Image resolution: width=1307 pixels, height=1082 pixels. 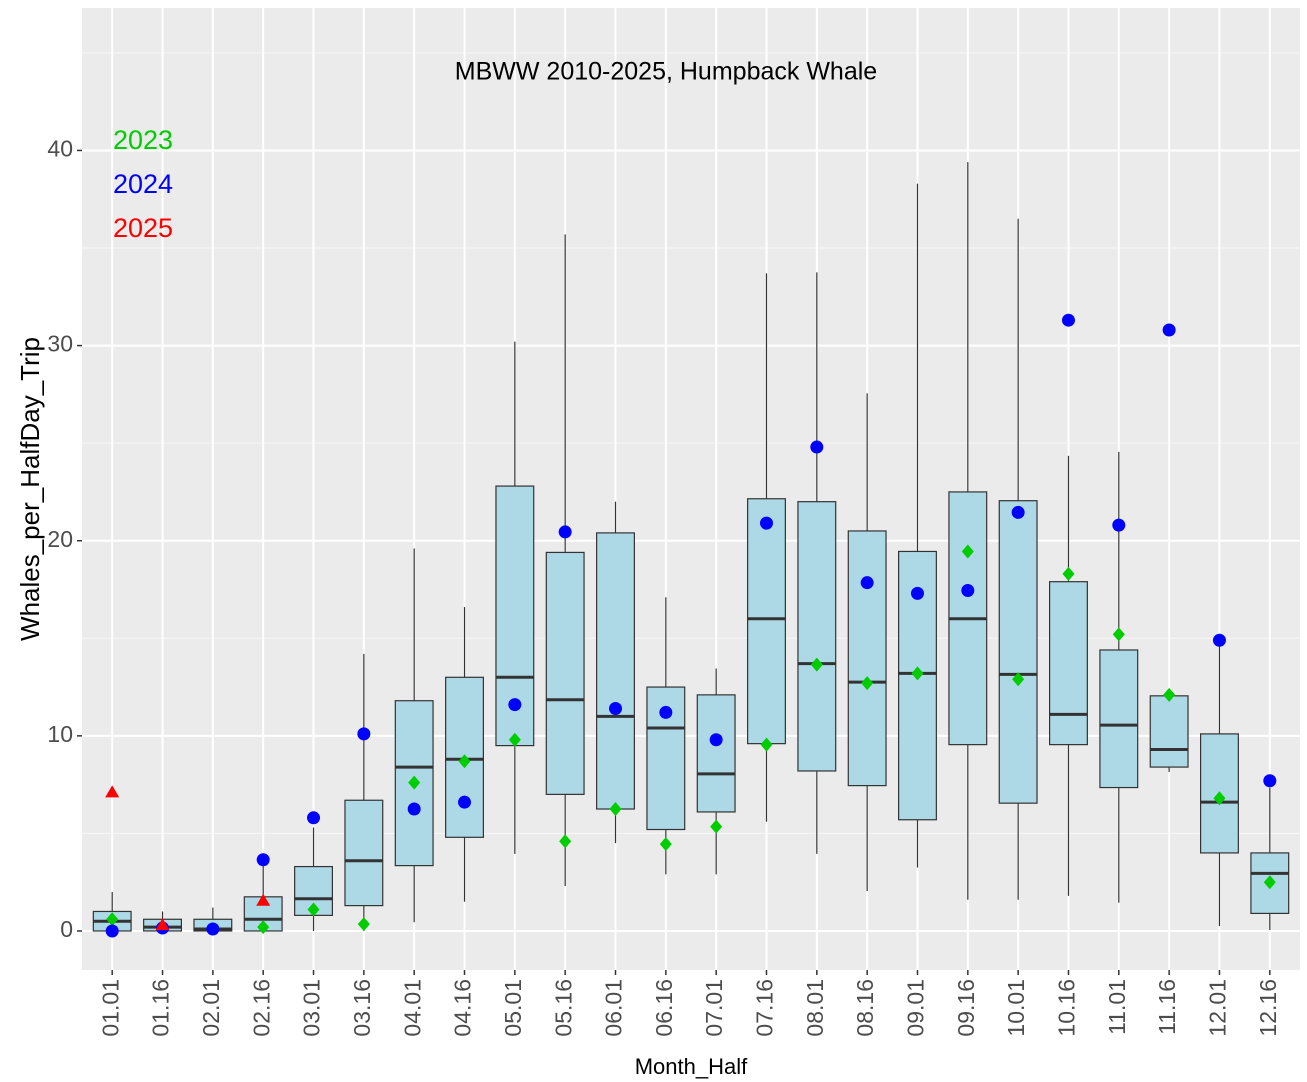 I want to click on y-tick-label: 20, so click(x=60, y=539).